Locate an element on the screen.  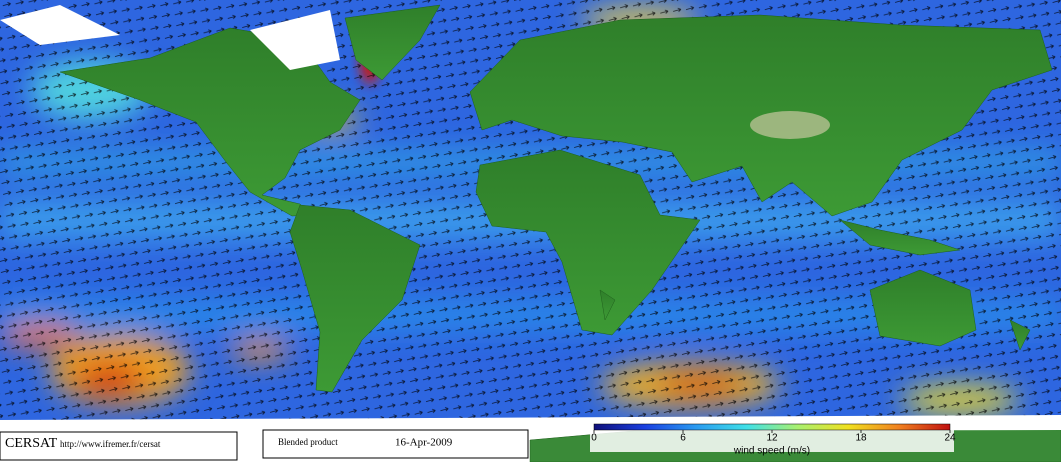
colorbar-tick-label: 24 is located at coordinates (950, 438).